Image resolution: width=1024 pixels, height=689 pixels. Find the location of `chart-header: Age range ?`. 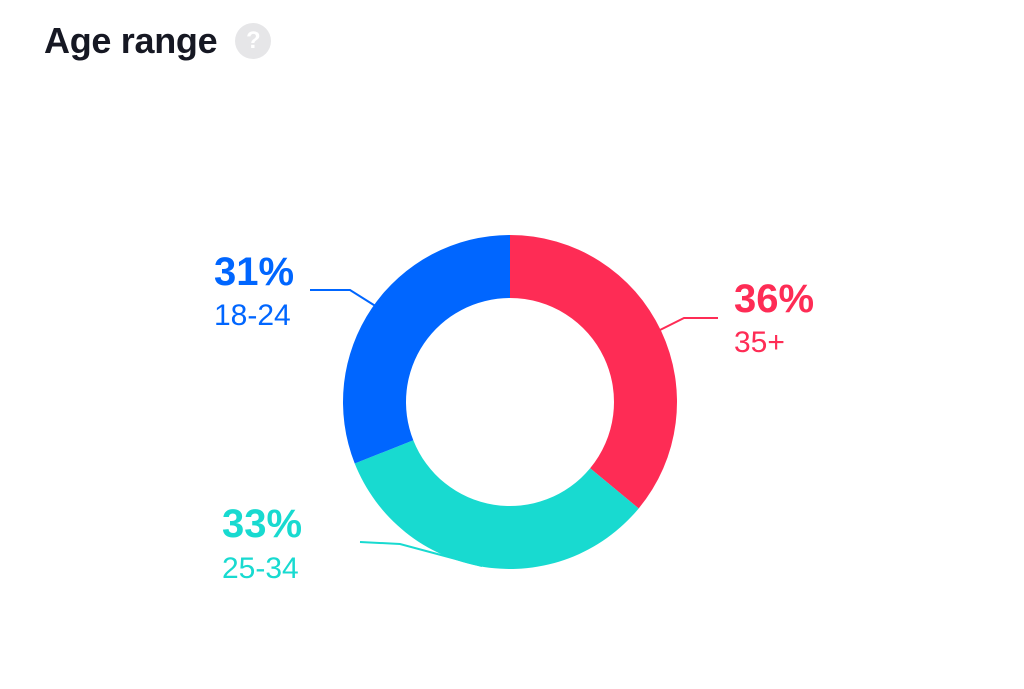

chart-header: Age range ? is located at coordinates (158, 41).